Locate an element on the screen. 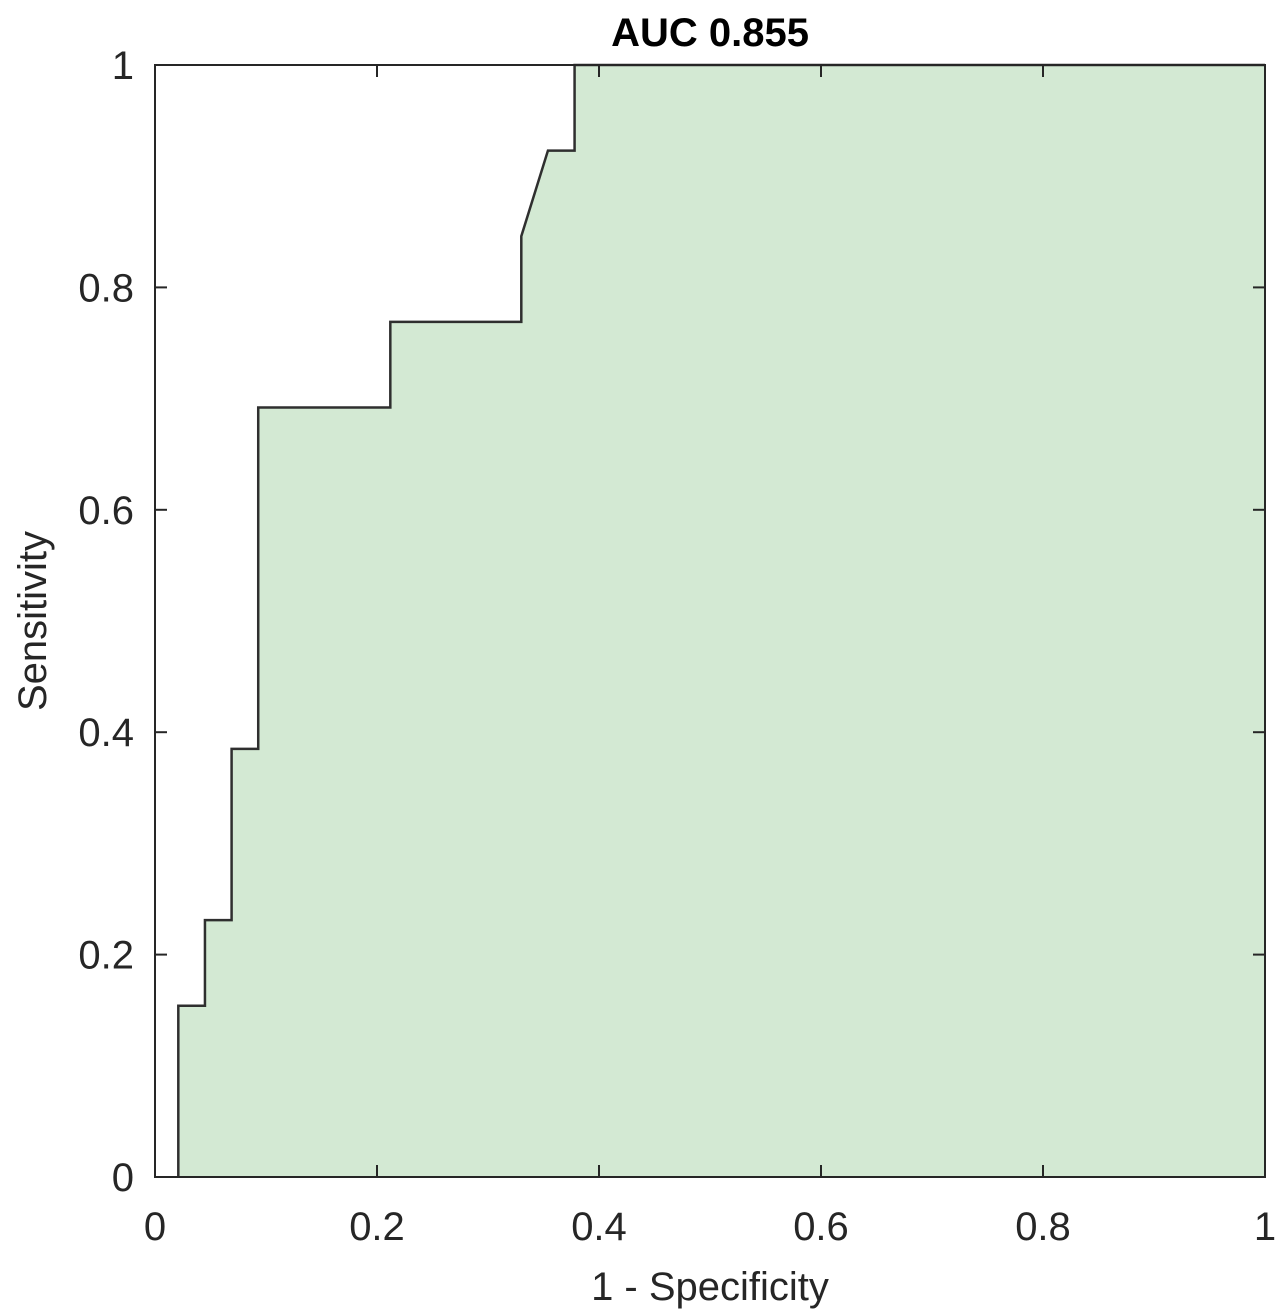 This screenshot has height=1314, width=1286. chart-title: AUC 0.855 is located at coordinates (710, 33).